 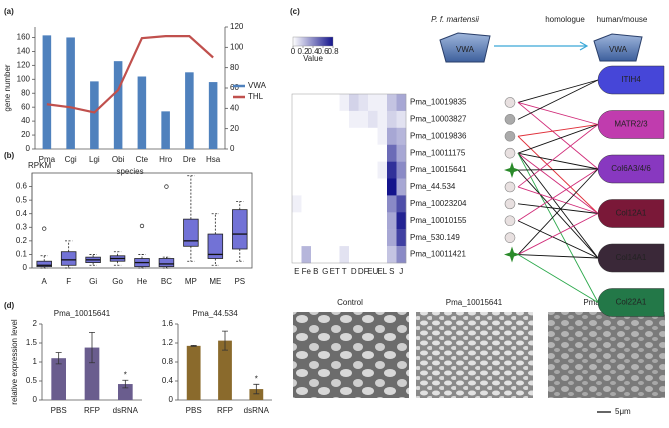 What do you see at coordinates (130, 74) in the screenshot?
I see `line` at bounding box center [130, 74].